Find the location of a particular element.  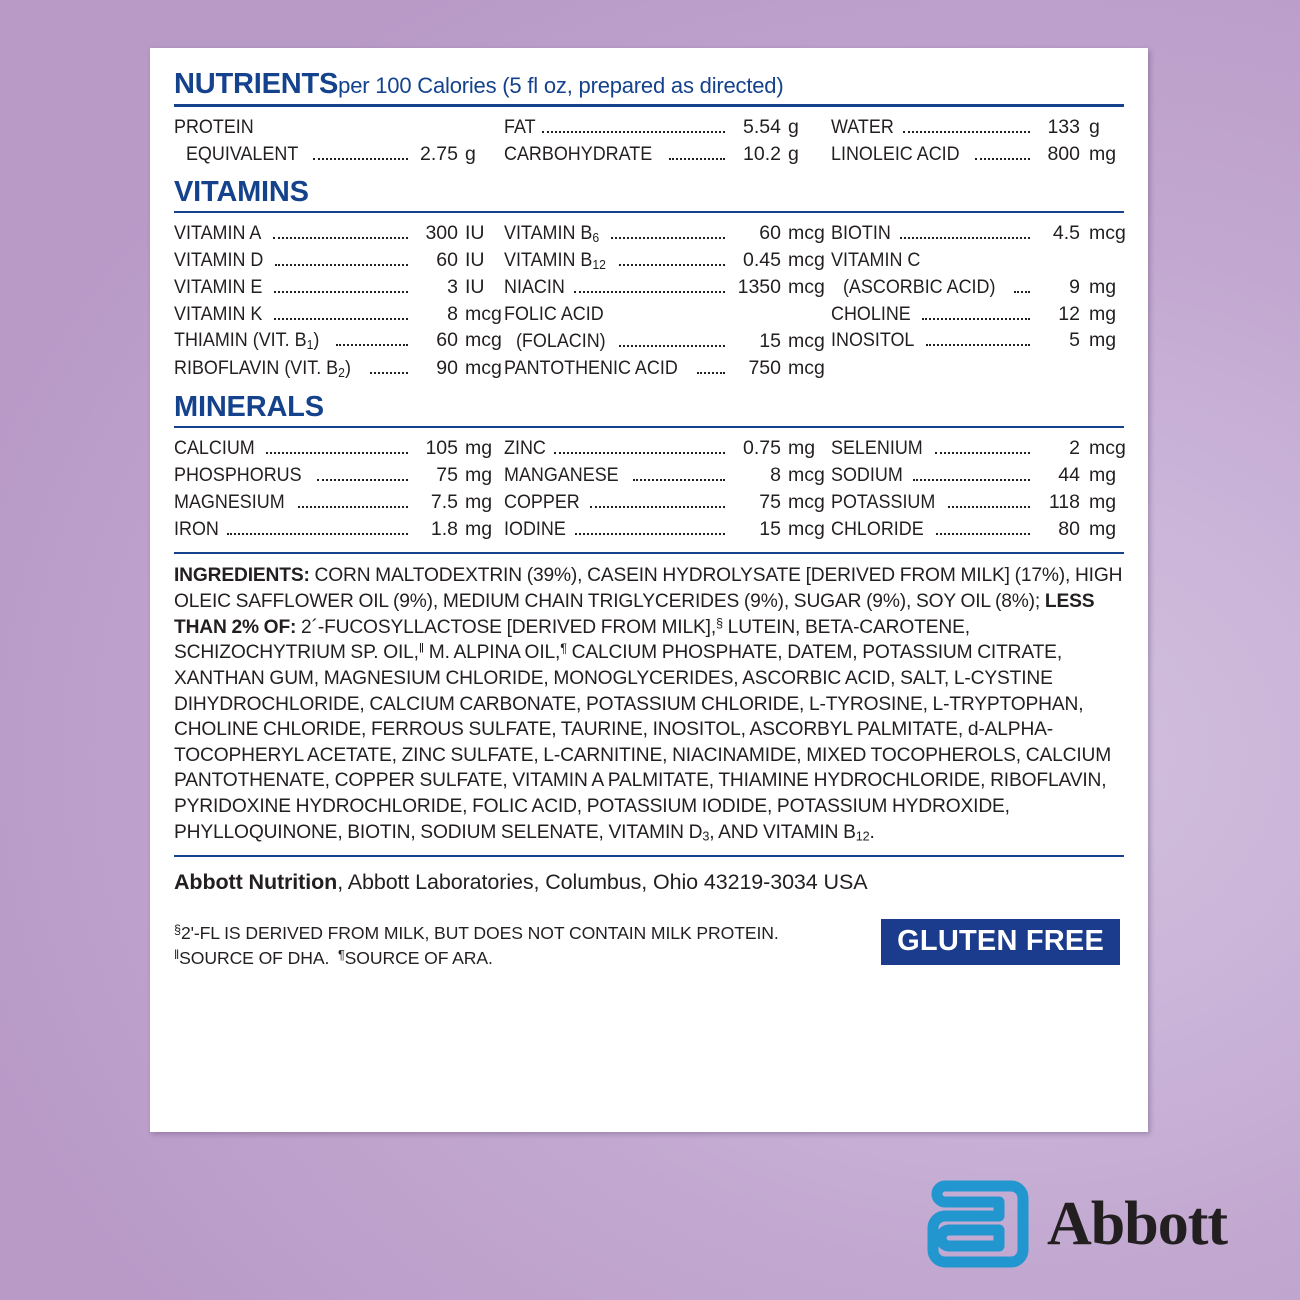

minerals-heading-title: MINERALS is located at coordinates (249, 406).